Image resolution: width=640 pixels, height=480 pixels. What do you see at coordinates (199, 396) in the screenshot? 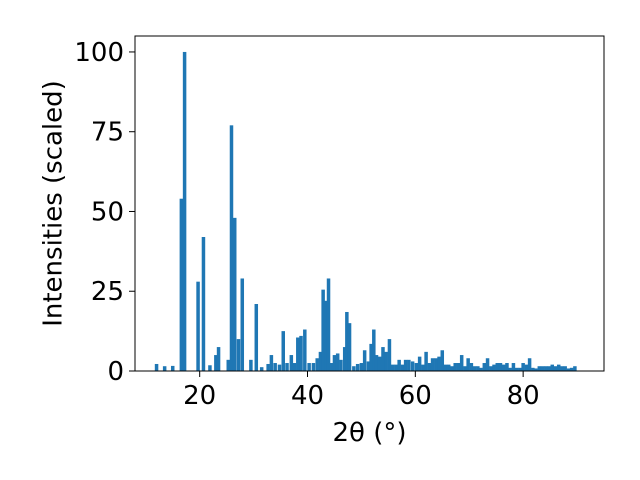
I see `x-tick-label-0: 20` at bounding box center [199, 396].